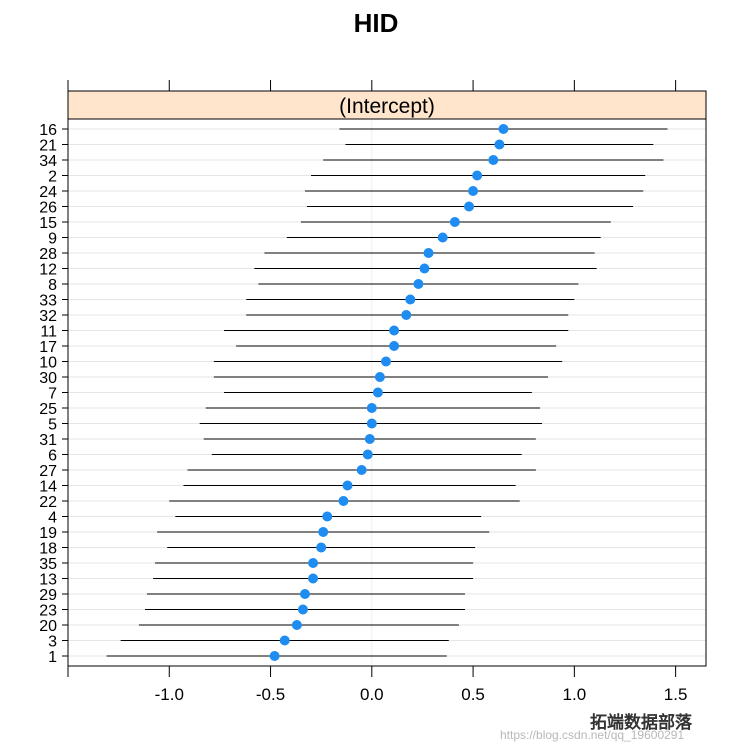 This screenshot has height=753, width=753. What do you see at coordinates (52, 177) in the screenshot?
I see `category-label: 2` at bounding box center [52, 177].